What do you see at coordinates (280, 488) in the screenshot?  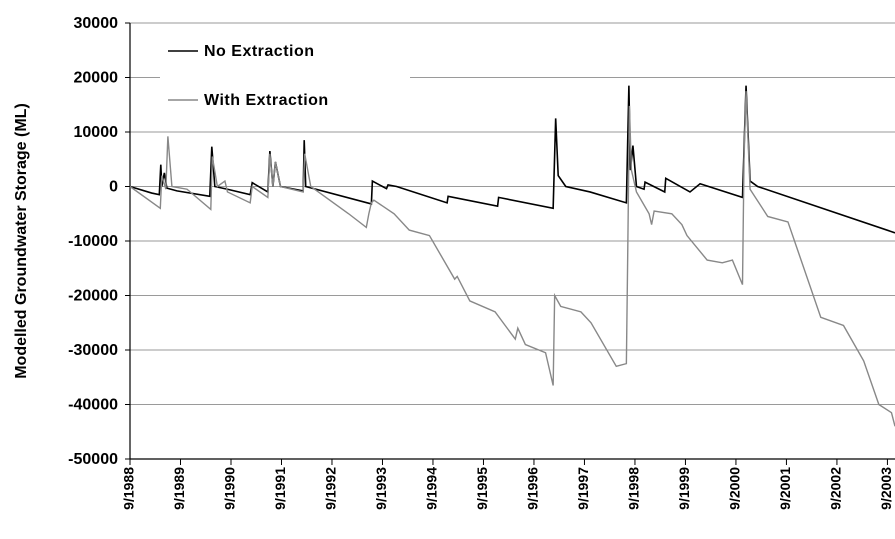 I see `x-tick-label: 9/1991` at bounding box center [280, 488].